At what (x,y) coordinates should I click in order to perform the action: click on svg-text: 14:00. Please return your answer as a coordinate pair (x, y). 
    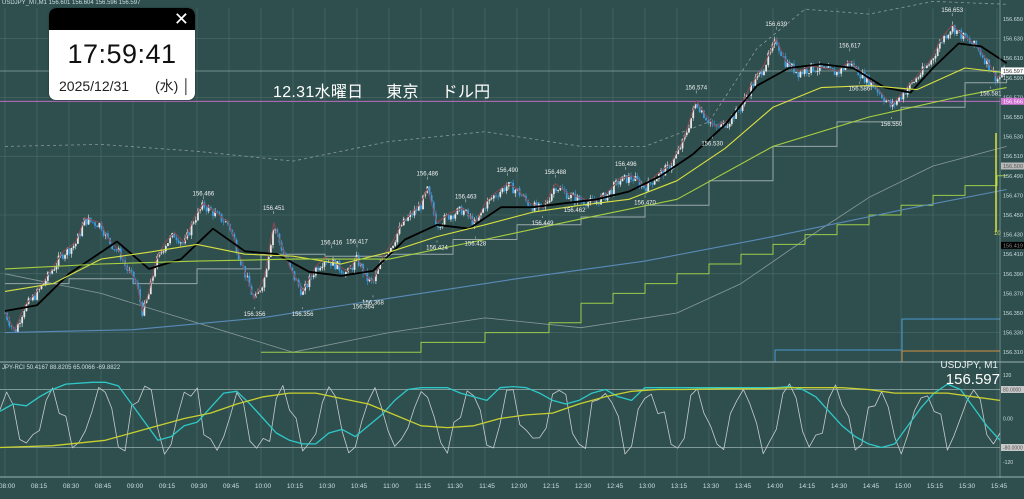
    Looking at the image, I should click on (775, 486).